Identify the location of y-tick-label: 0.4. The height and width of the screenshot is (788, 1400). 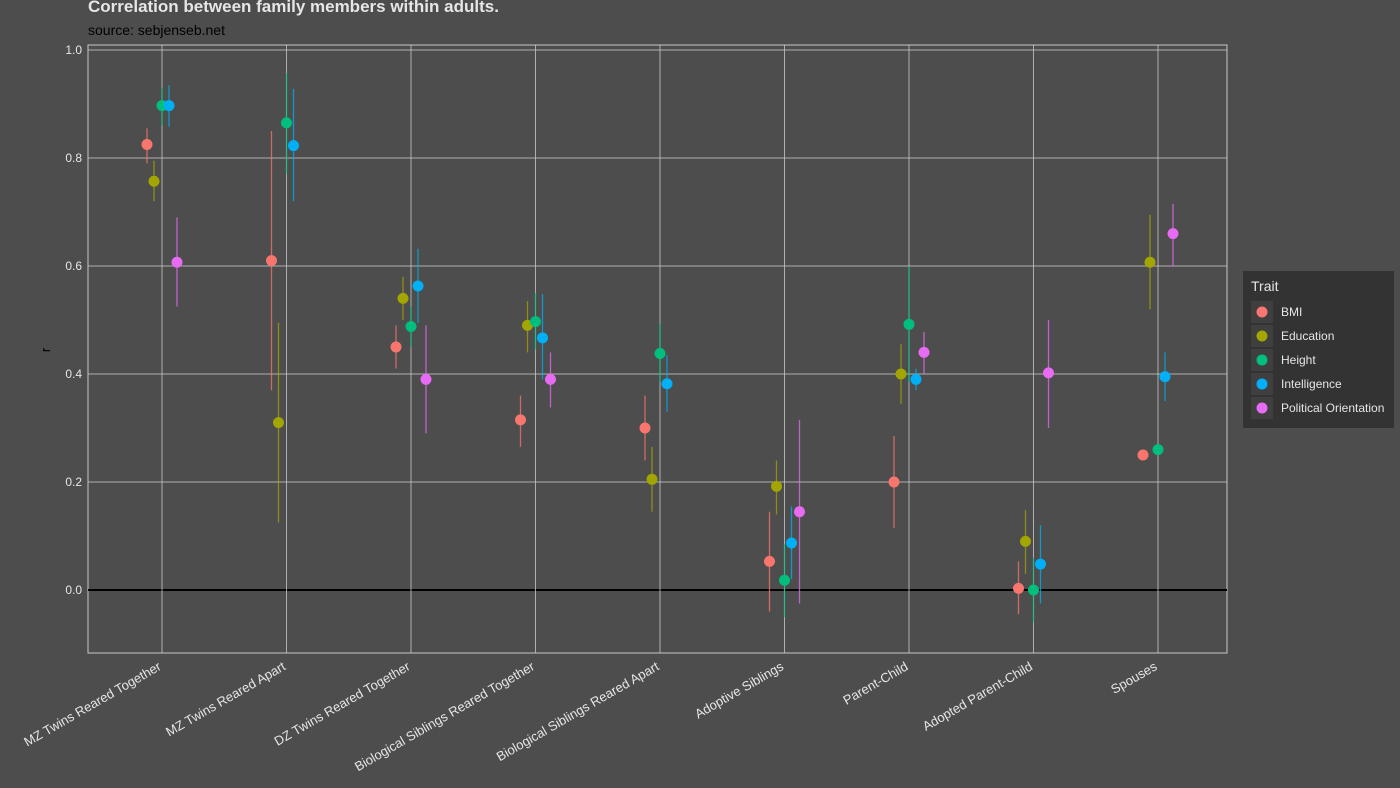
(73, 374).